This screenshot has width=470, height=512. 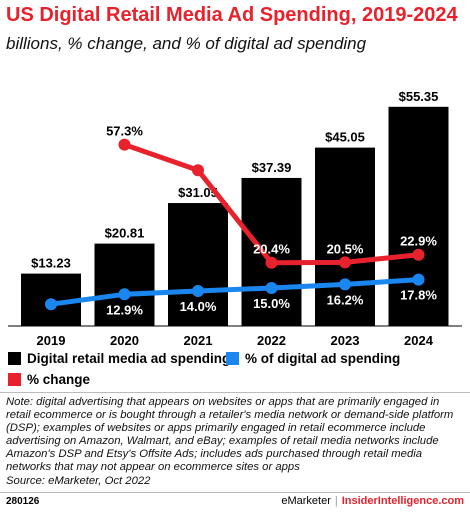 I want to click on bar-value-label: $20.81, so click(x=125, y=233).